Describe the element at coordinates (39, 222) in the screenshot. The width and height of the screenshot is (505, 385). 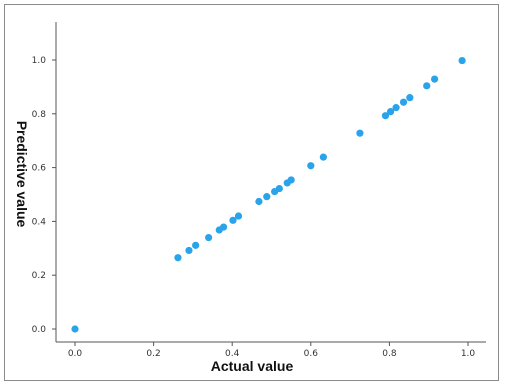
I see `y-tick-label: 0.4` at that location.